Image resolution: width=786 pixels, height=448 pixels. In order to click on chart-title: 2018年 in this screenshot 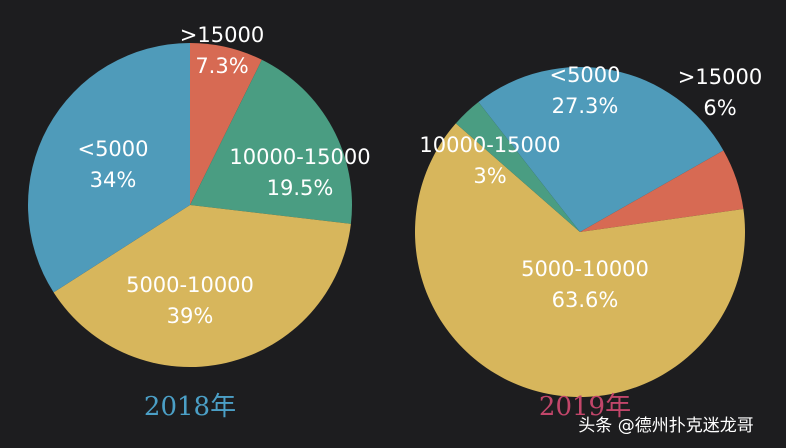, I will do `click(190, 407)`.